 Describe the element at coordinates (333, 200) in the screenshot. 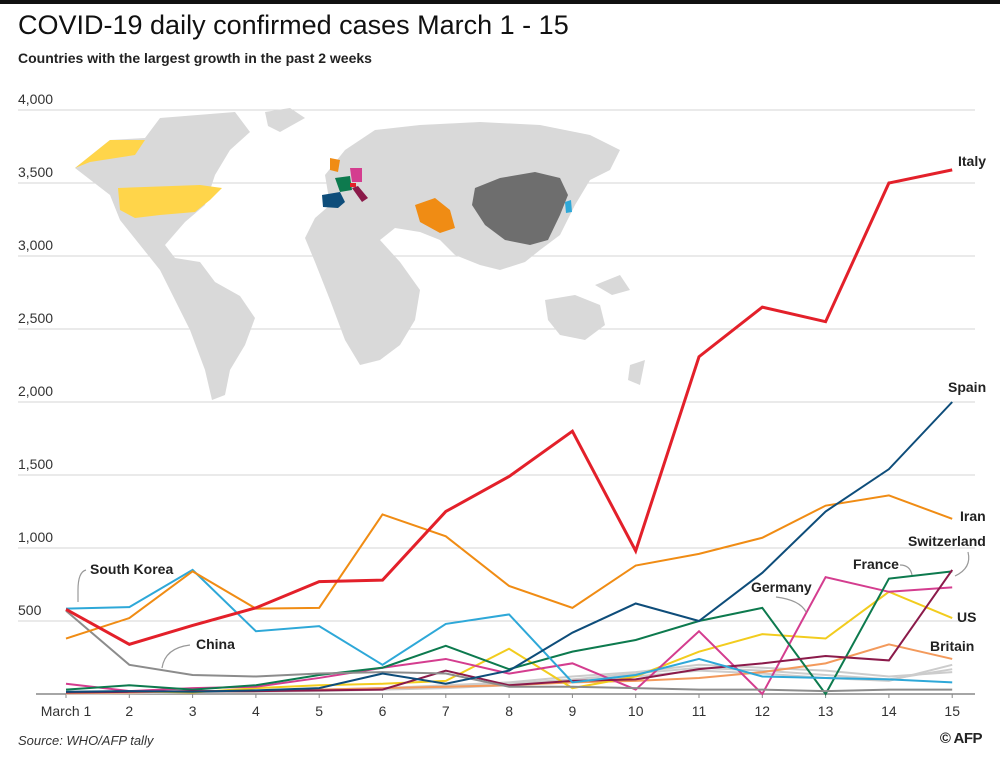

I see `map-country-spain` at that location.